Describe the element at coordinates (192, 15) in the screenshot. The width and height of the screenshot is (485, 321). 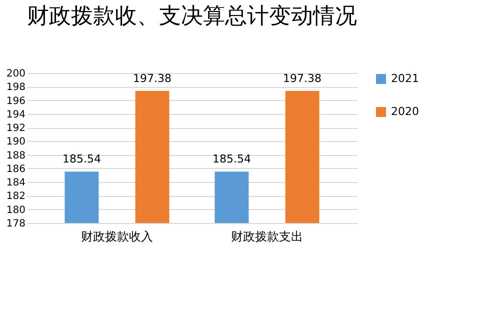
I see `chart-title: 财政拨款收、支决算总计变动情况` at that location.